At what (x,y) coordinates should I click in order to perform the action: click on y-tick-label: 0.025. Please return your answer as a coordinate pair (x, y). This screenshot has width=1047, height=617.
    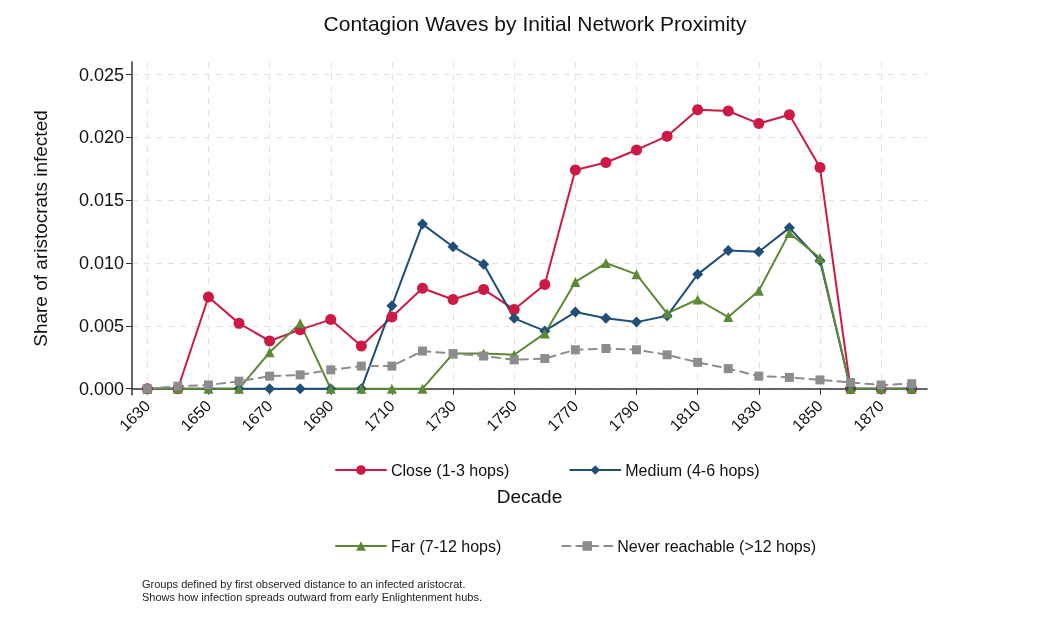
    Looking at the image, I should click on (101, 74).